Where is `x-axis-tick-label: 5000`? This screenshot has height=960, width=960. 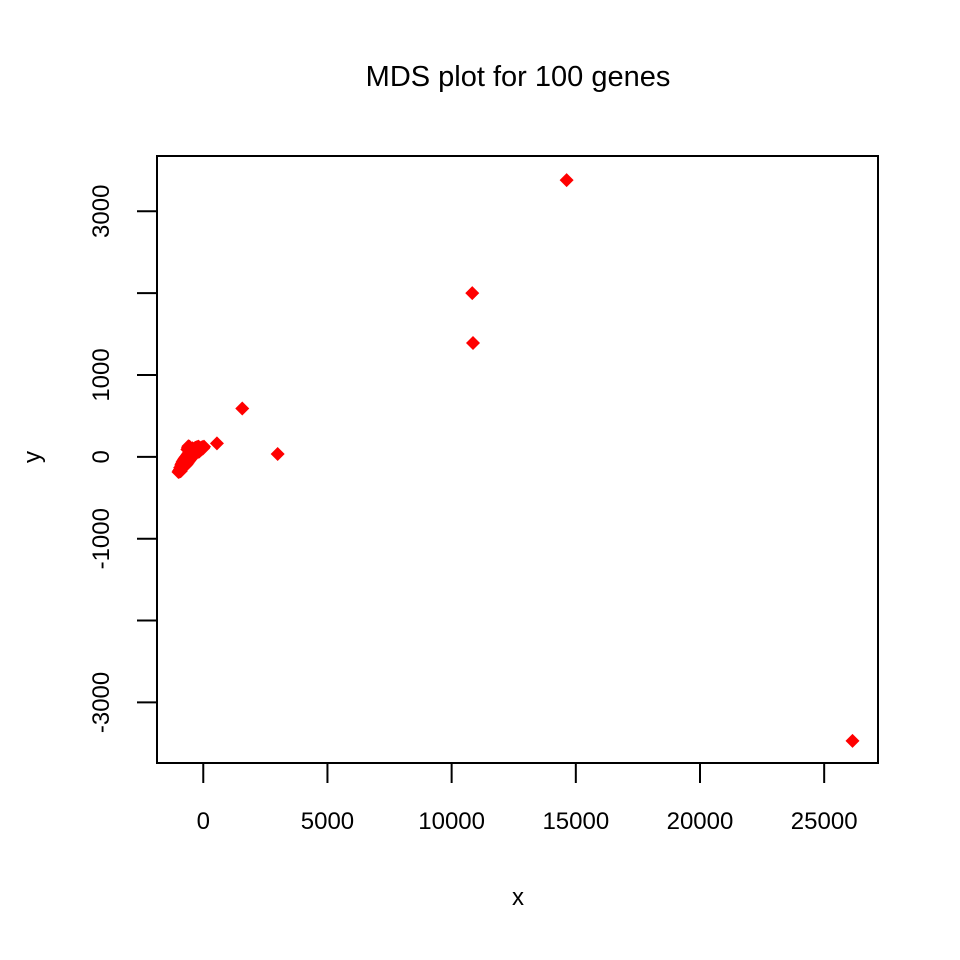
x-axis-tick-label: 5000 is located at coordinates (327, 821).